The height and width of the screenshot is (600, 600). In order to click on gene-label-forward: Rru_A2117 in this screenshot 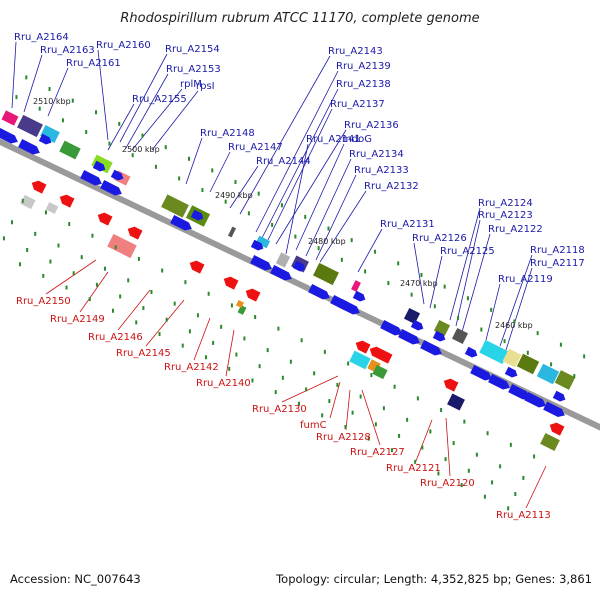, I will do `click(557, 263)`.